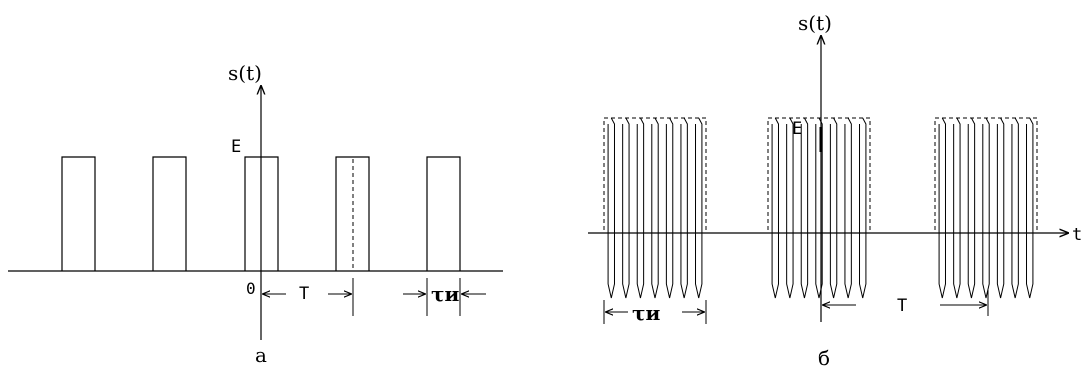 This screenshot has width=1083, height=376. I want to click on panel-a-period-label: T, so click(304, 294).